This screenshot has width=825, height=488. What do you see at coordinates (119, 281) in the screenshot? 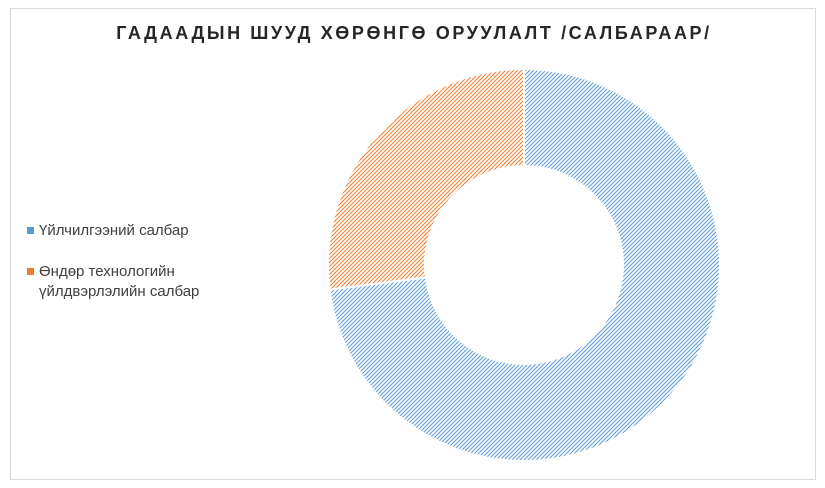
I see `legend-label-hightech: Өндөр технологийн үйлдвэрлэлийн салбар` at bounding box center [119, 281].